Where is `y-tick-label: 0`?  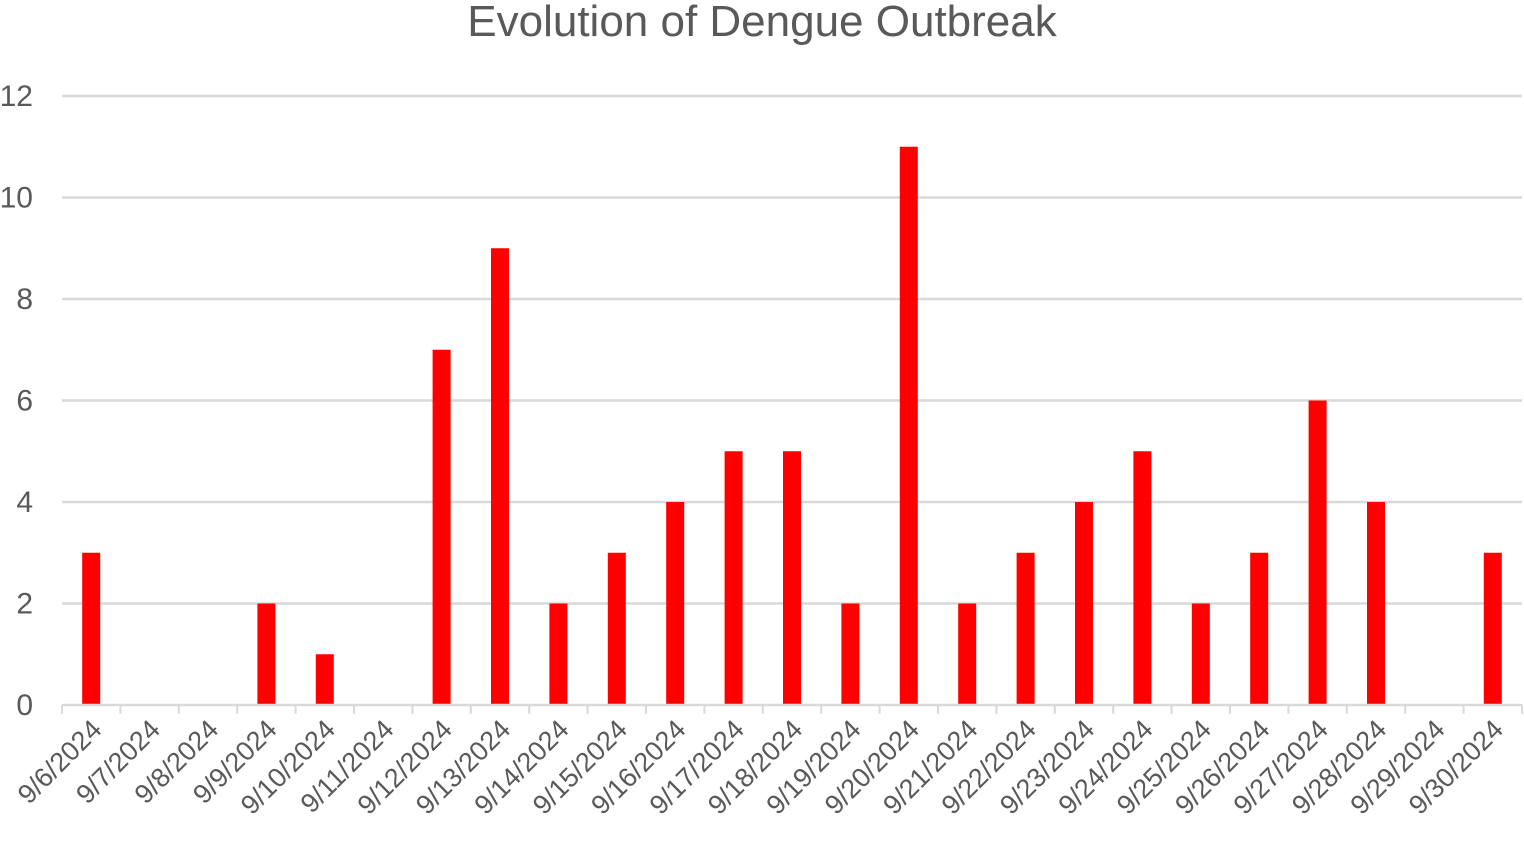
y-tick-label: 0 is located at coordinates (24, 705).